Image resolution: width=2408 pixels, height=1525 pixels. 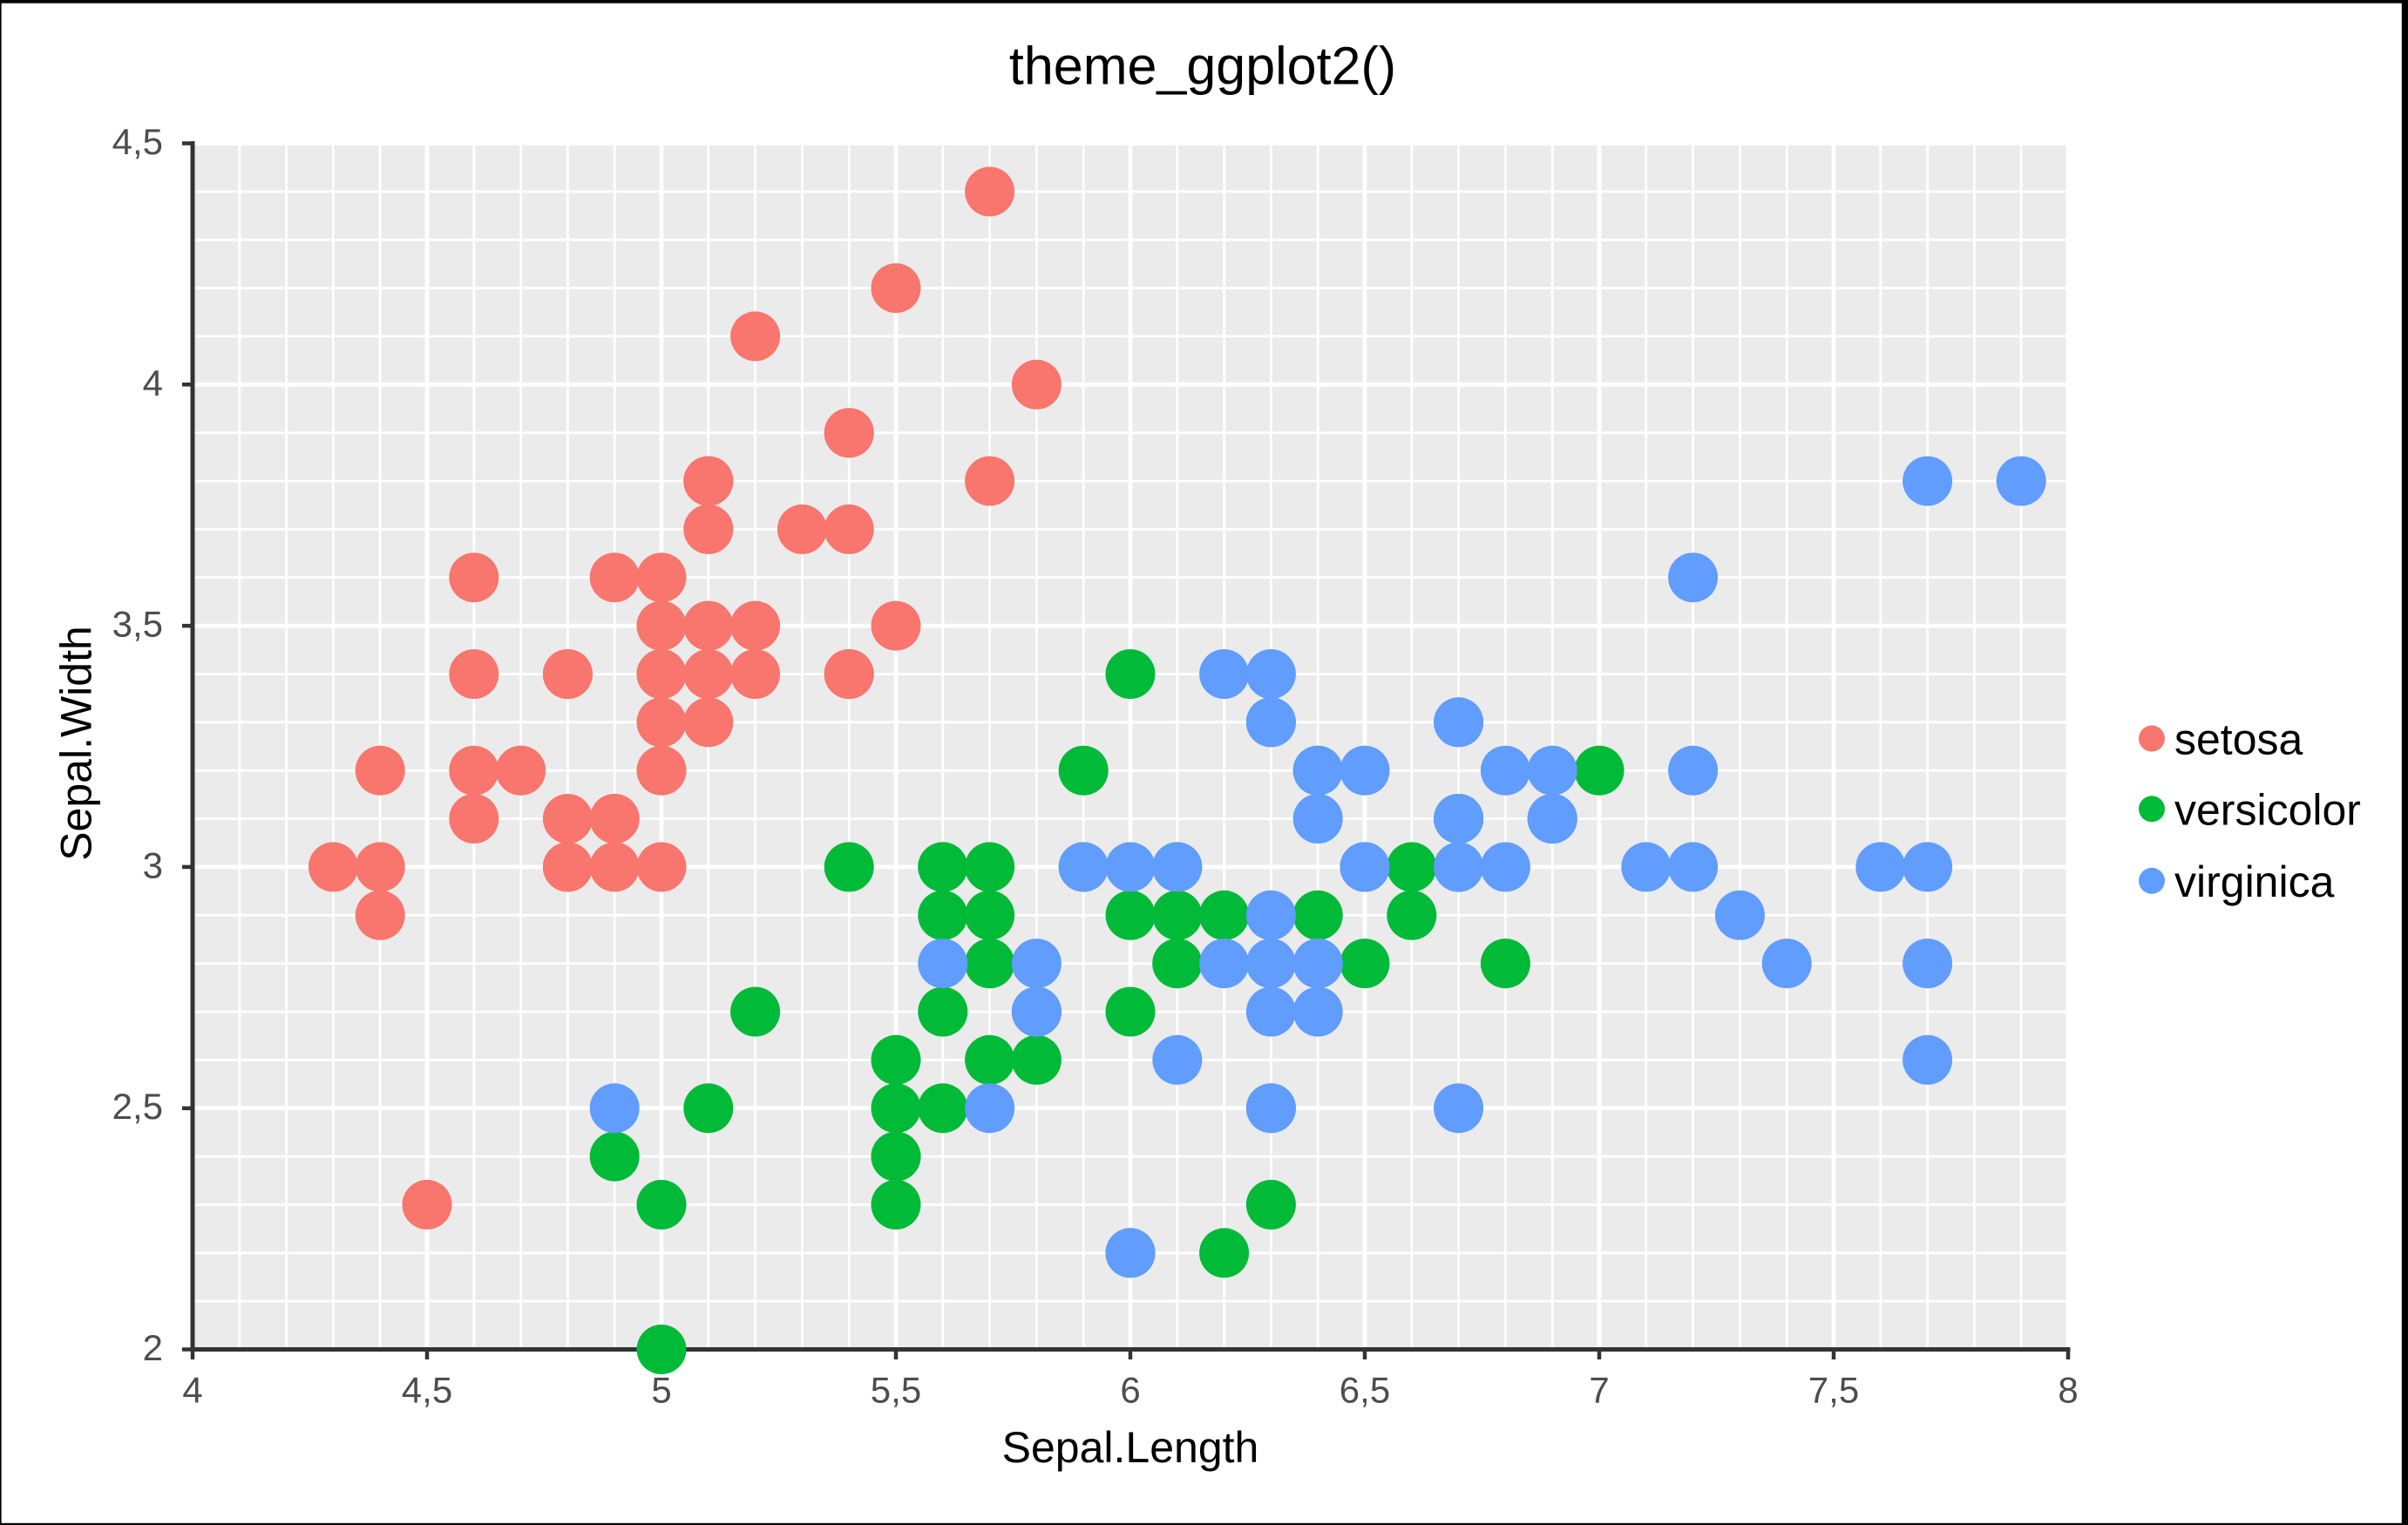 What do you see at coordinates (2238, 739) in the screenshot?
I see `svg-text: setosa` at bounding box center [2238, 739].